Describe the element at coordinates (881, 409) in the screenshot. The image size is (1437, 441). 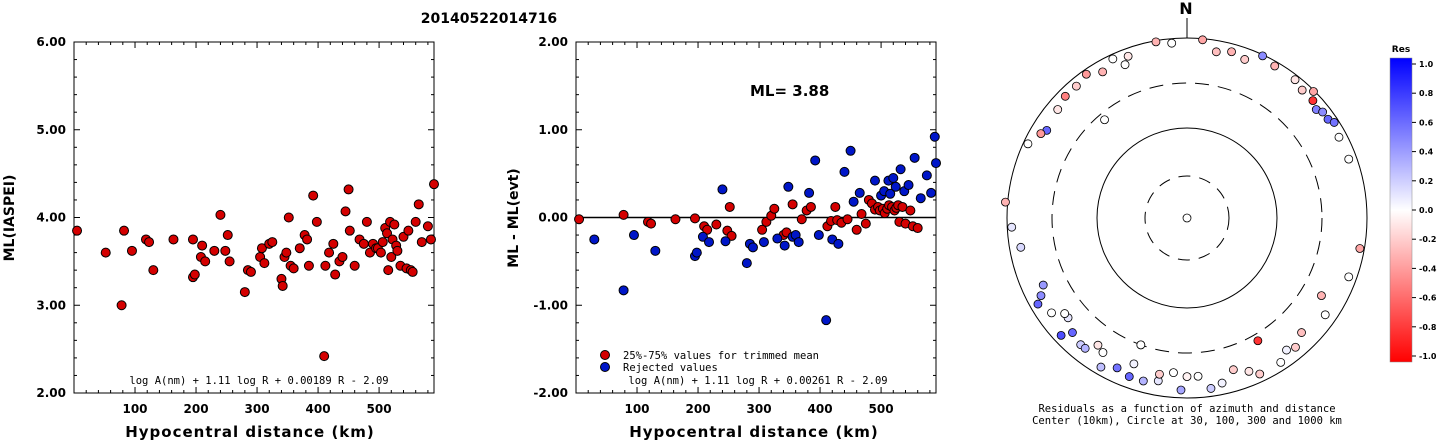
I see `x-tick-label: 500` at that location.